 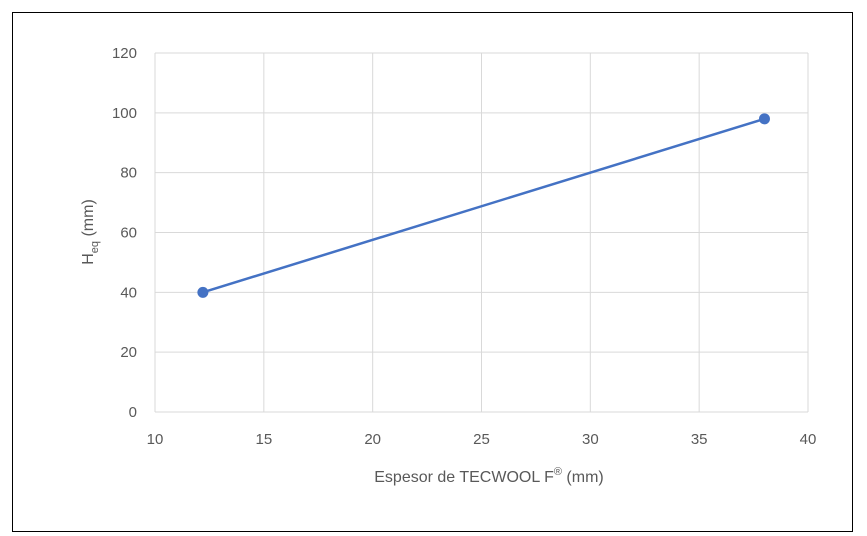 I want to click on x-tick-label: 15, so click(x=263, y=439).